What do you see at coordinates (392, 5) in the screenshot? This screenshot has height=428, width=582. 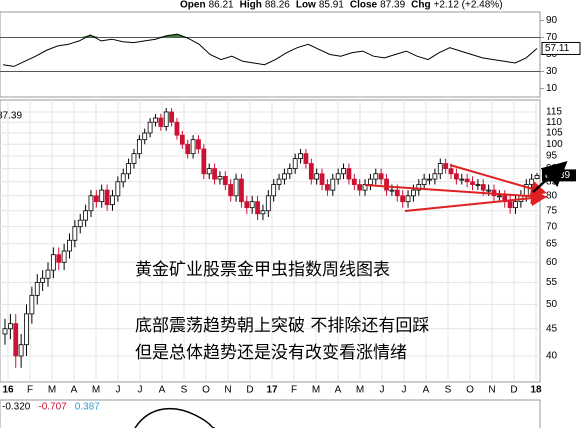 I see `header-value: 87.39` at bounding box center [392, 5].